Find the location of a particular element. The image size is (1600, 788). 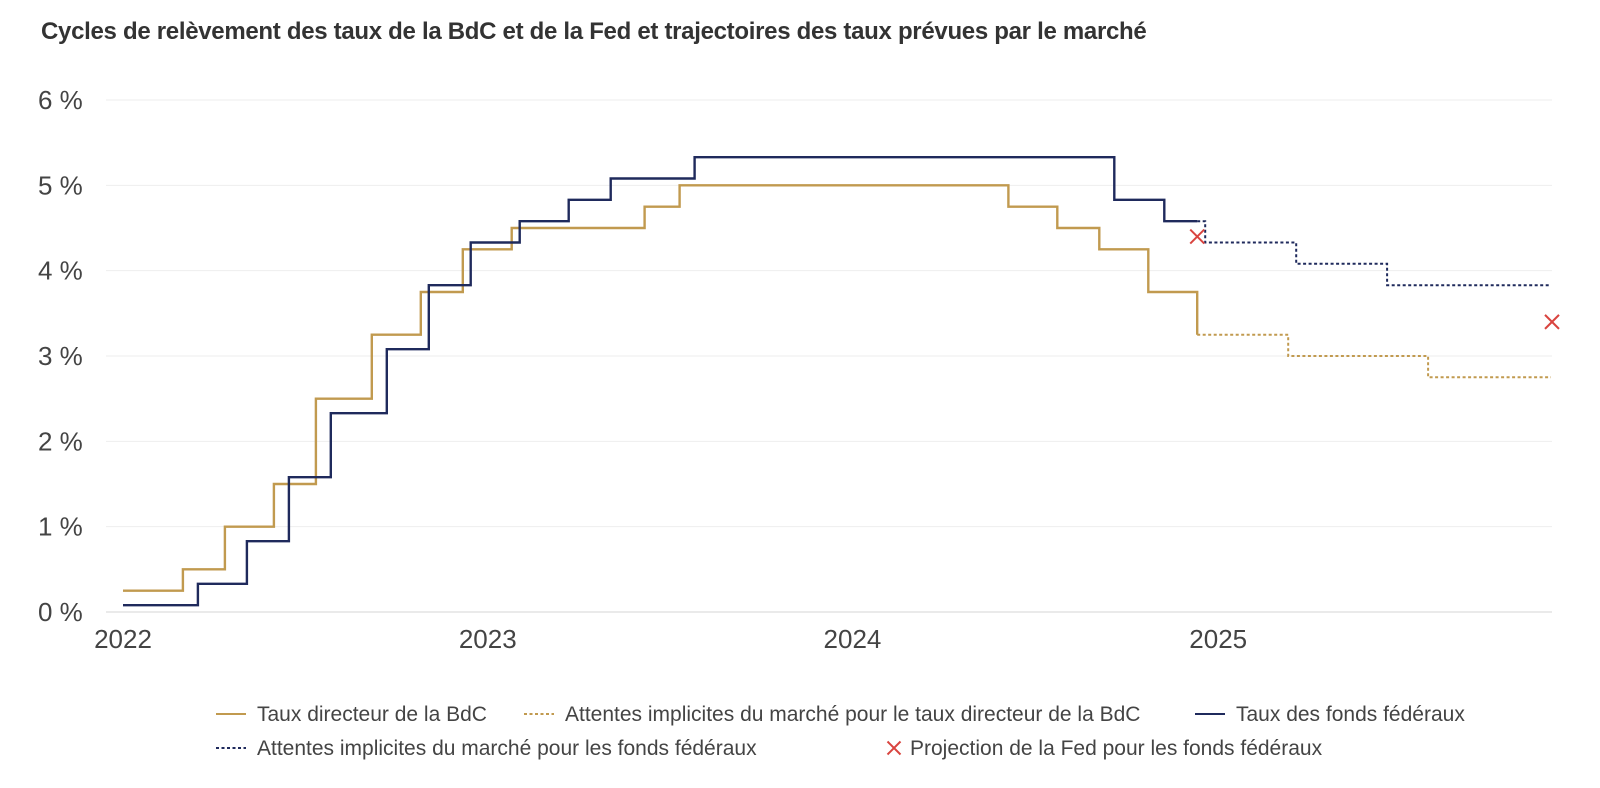

y-tick-label: 4 % is located at coordinates (60, 271).